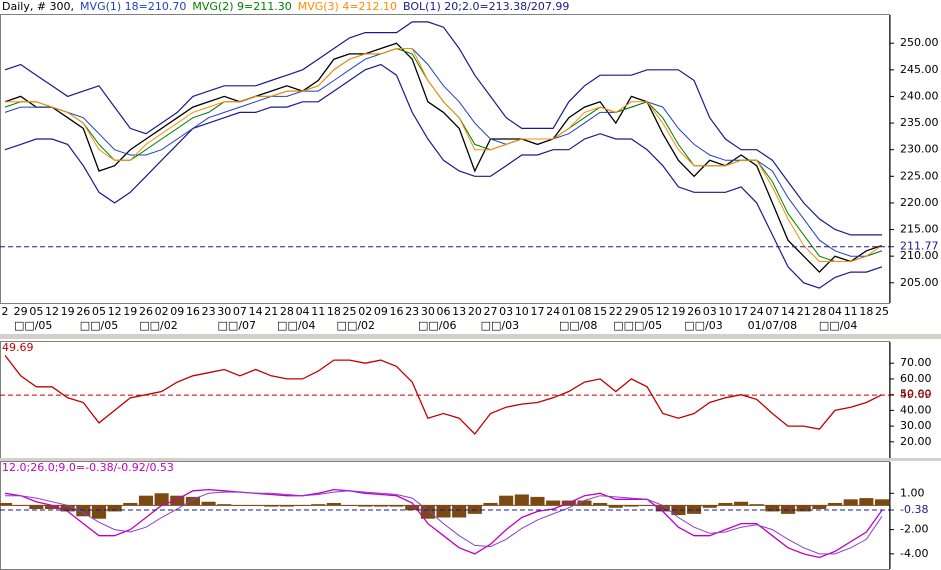 This screenshot has height=570, width=941. What do you see at coordinates (919, 282) in the screenshot?
I see `y-tick-label: 205.00` at bounding box center [919, 282].